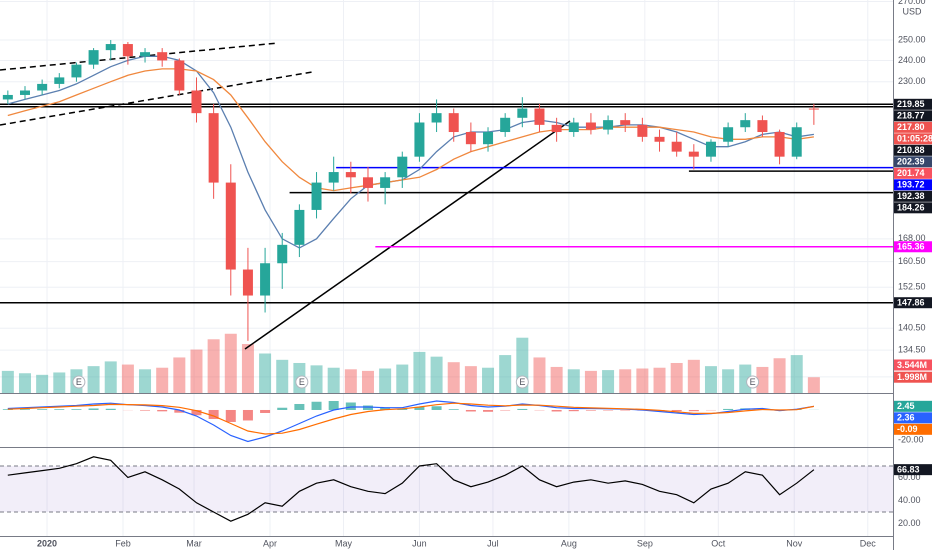 The height and width of the screenshot is (550, 932). What do you see at coordinates (912, 238) in the screenshot?
I see `y-tick-label: 168.00` at bounding box center [912, 238].